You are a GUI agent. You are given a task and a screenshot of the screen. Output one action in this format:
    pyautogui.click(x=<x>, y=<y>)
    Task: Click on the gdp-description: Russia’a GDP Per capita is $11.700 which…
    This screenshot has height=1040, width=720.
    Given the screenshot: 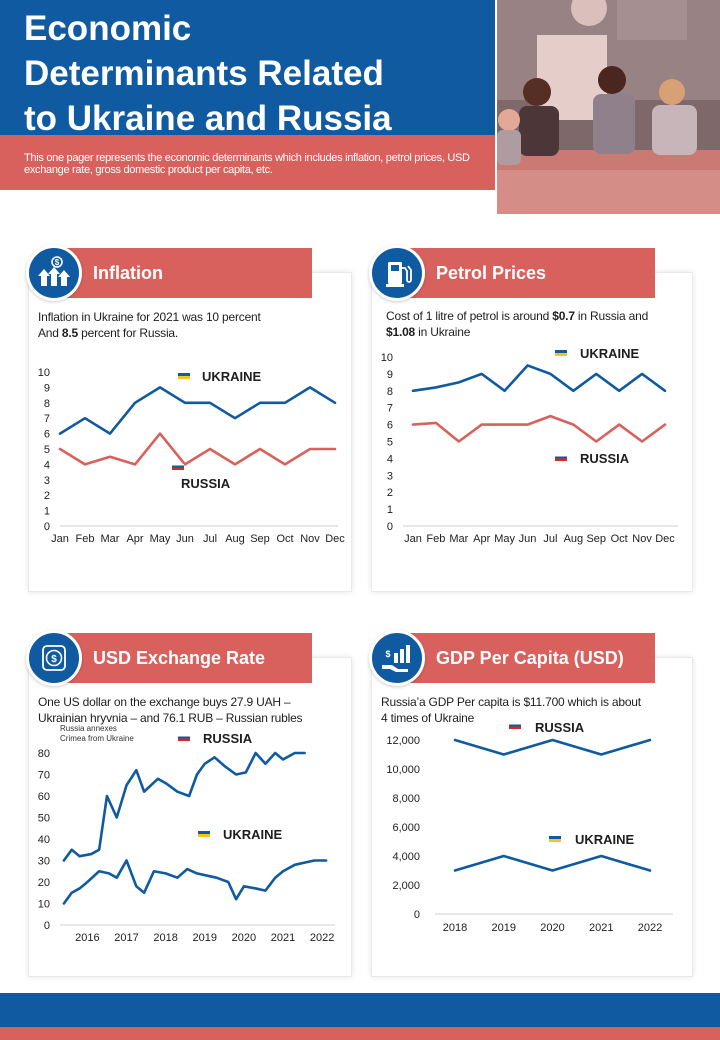 What is the action you would take?
    pyautogui.click(x=511, y=710)
    